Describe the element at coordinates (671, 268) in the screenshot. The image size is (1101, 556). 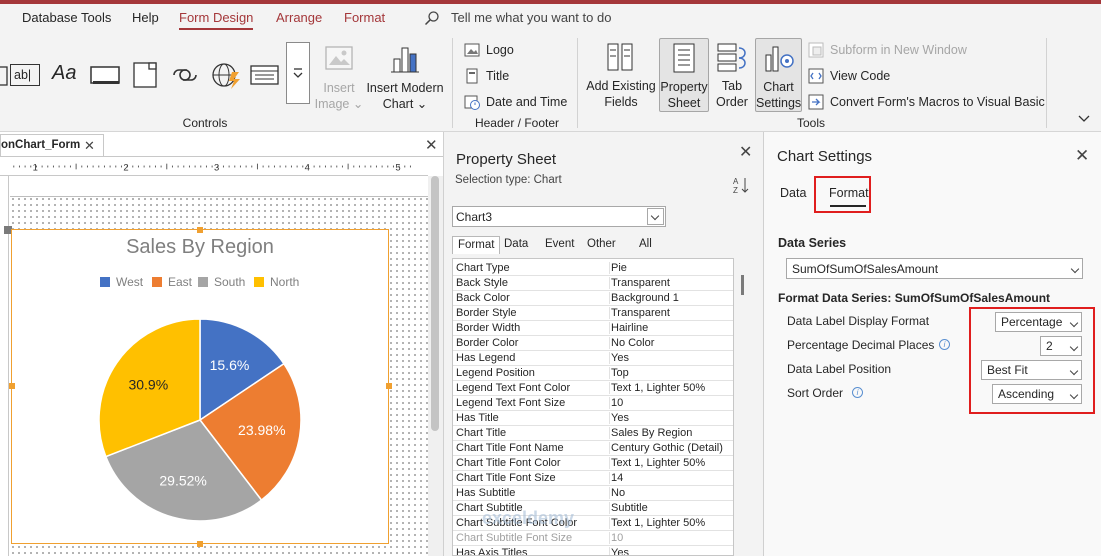
I see `property-value: Pie` at that location.